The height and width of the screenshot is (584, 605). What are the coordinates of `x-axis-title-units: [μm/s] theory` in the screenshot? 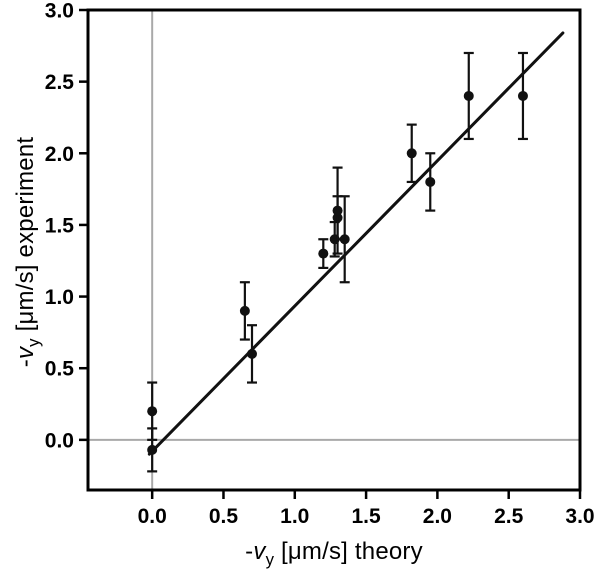 It's located at (348, 551).